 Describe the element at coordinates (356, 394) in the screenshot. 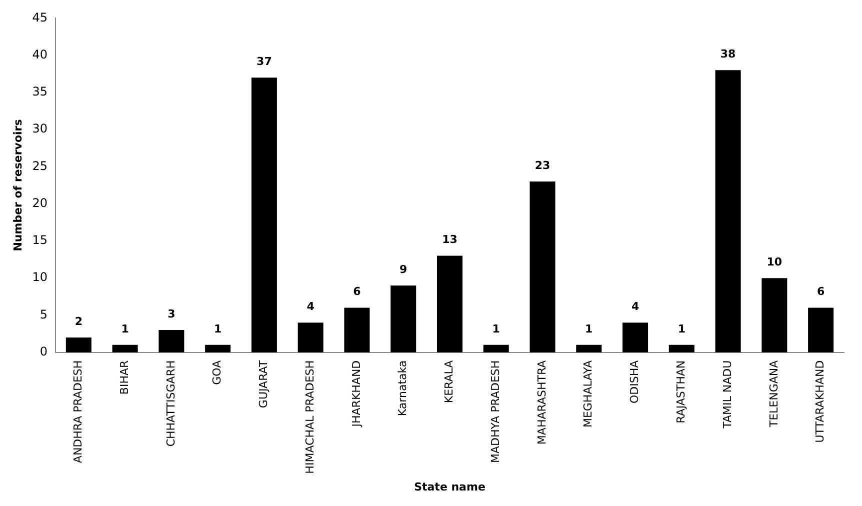

I see `x-tick-label: JHARKHAND` at that location.